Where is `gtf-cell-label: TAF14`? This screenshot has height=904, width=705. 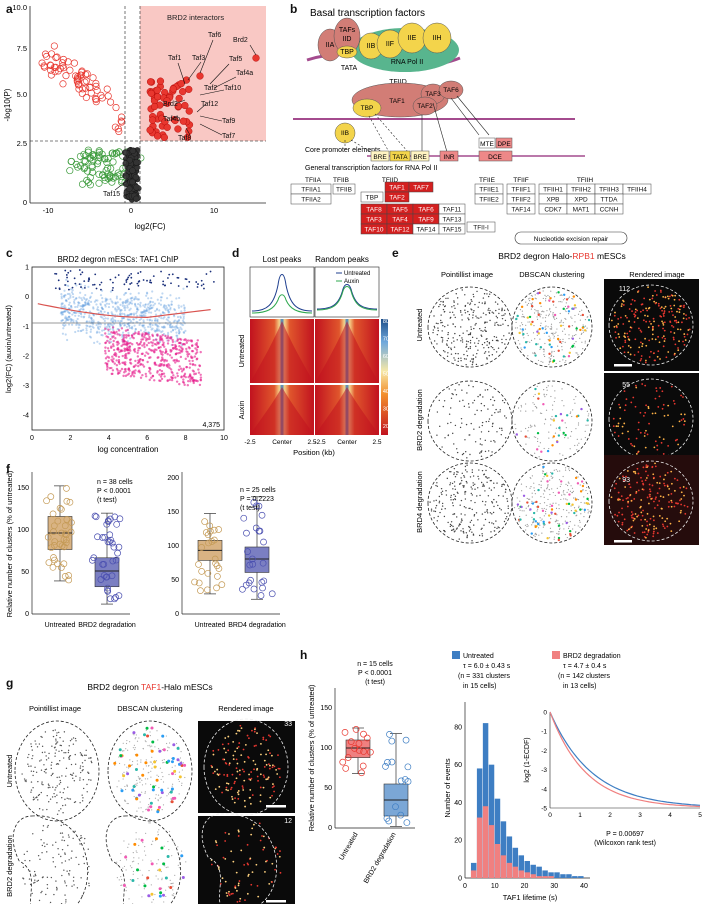
gtf-cell-label: TAF14 is located at coordinates (520, 210).